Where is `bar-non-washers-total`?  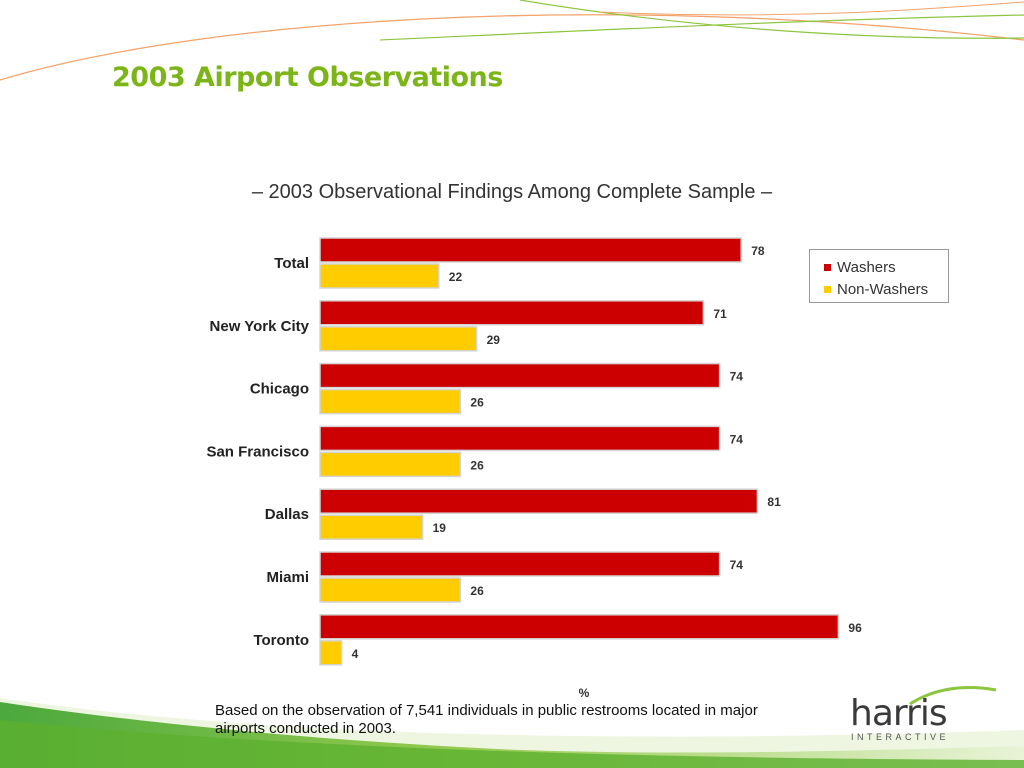 bar-non-washers-total is located at coordinates (379, 276).